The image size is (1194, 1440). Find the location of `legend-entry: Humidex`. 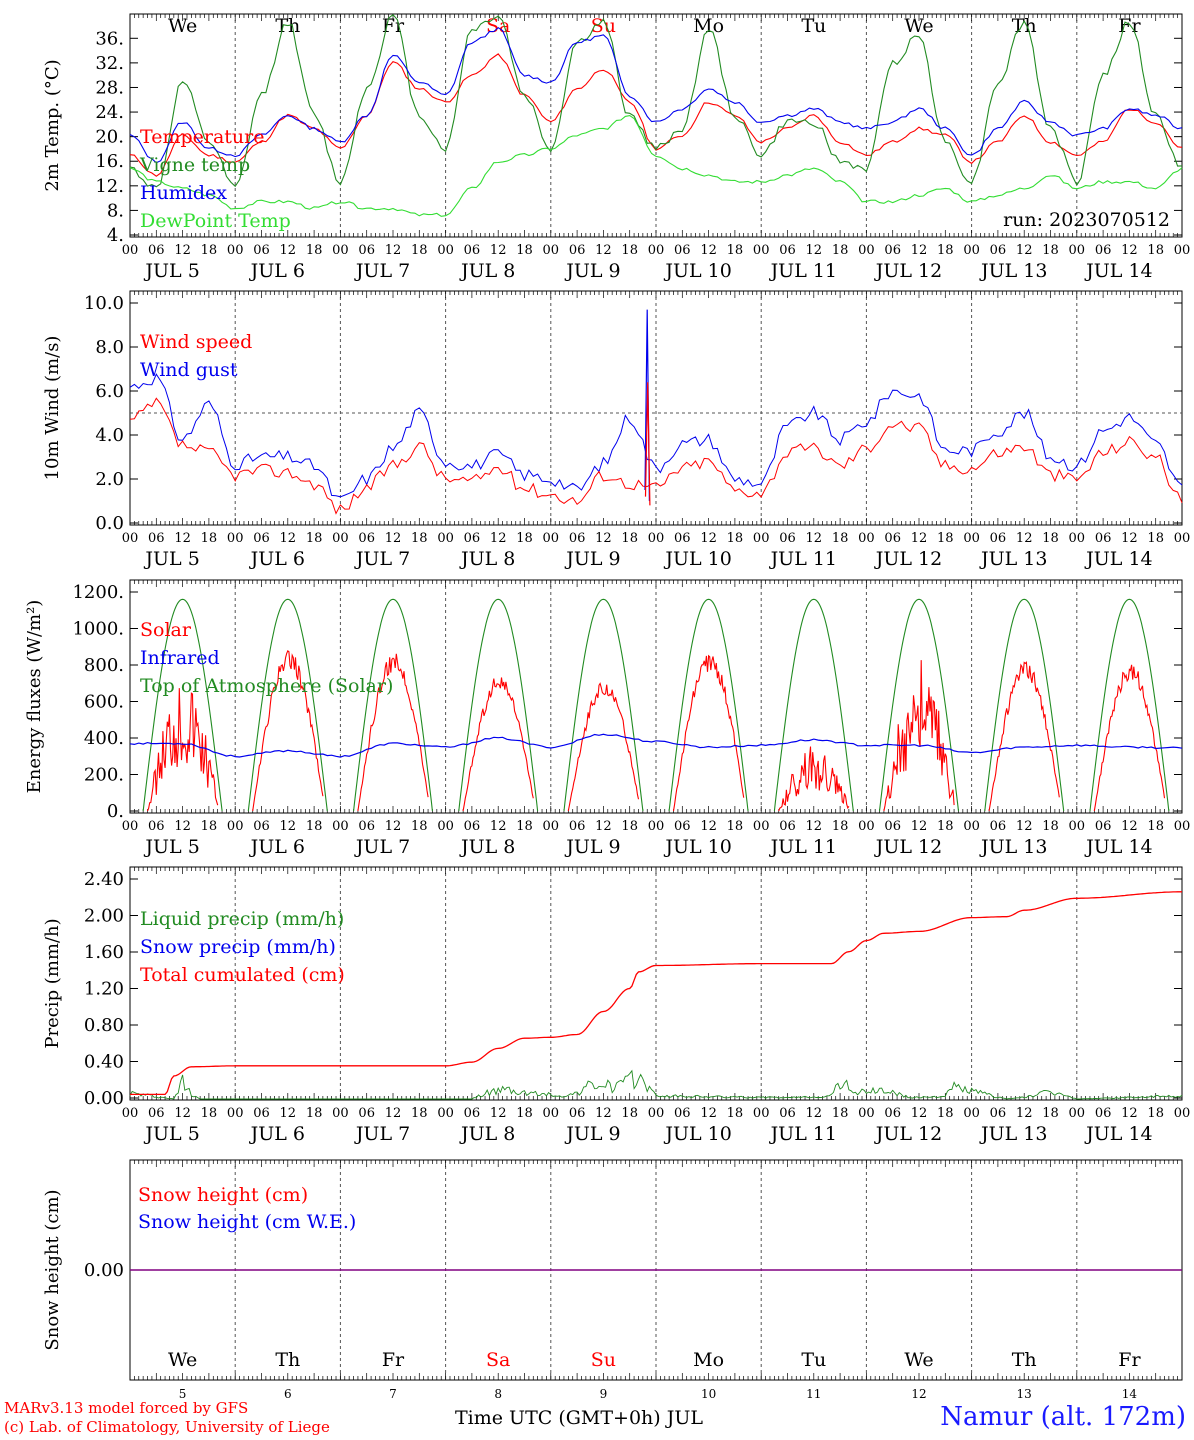

legend-entry: Humidex is located at coordinates (183, 193).